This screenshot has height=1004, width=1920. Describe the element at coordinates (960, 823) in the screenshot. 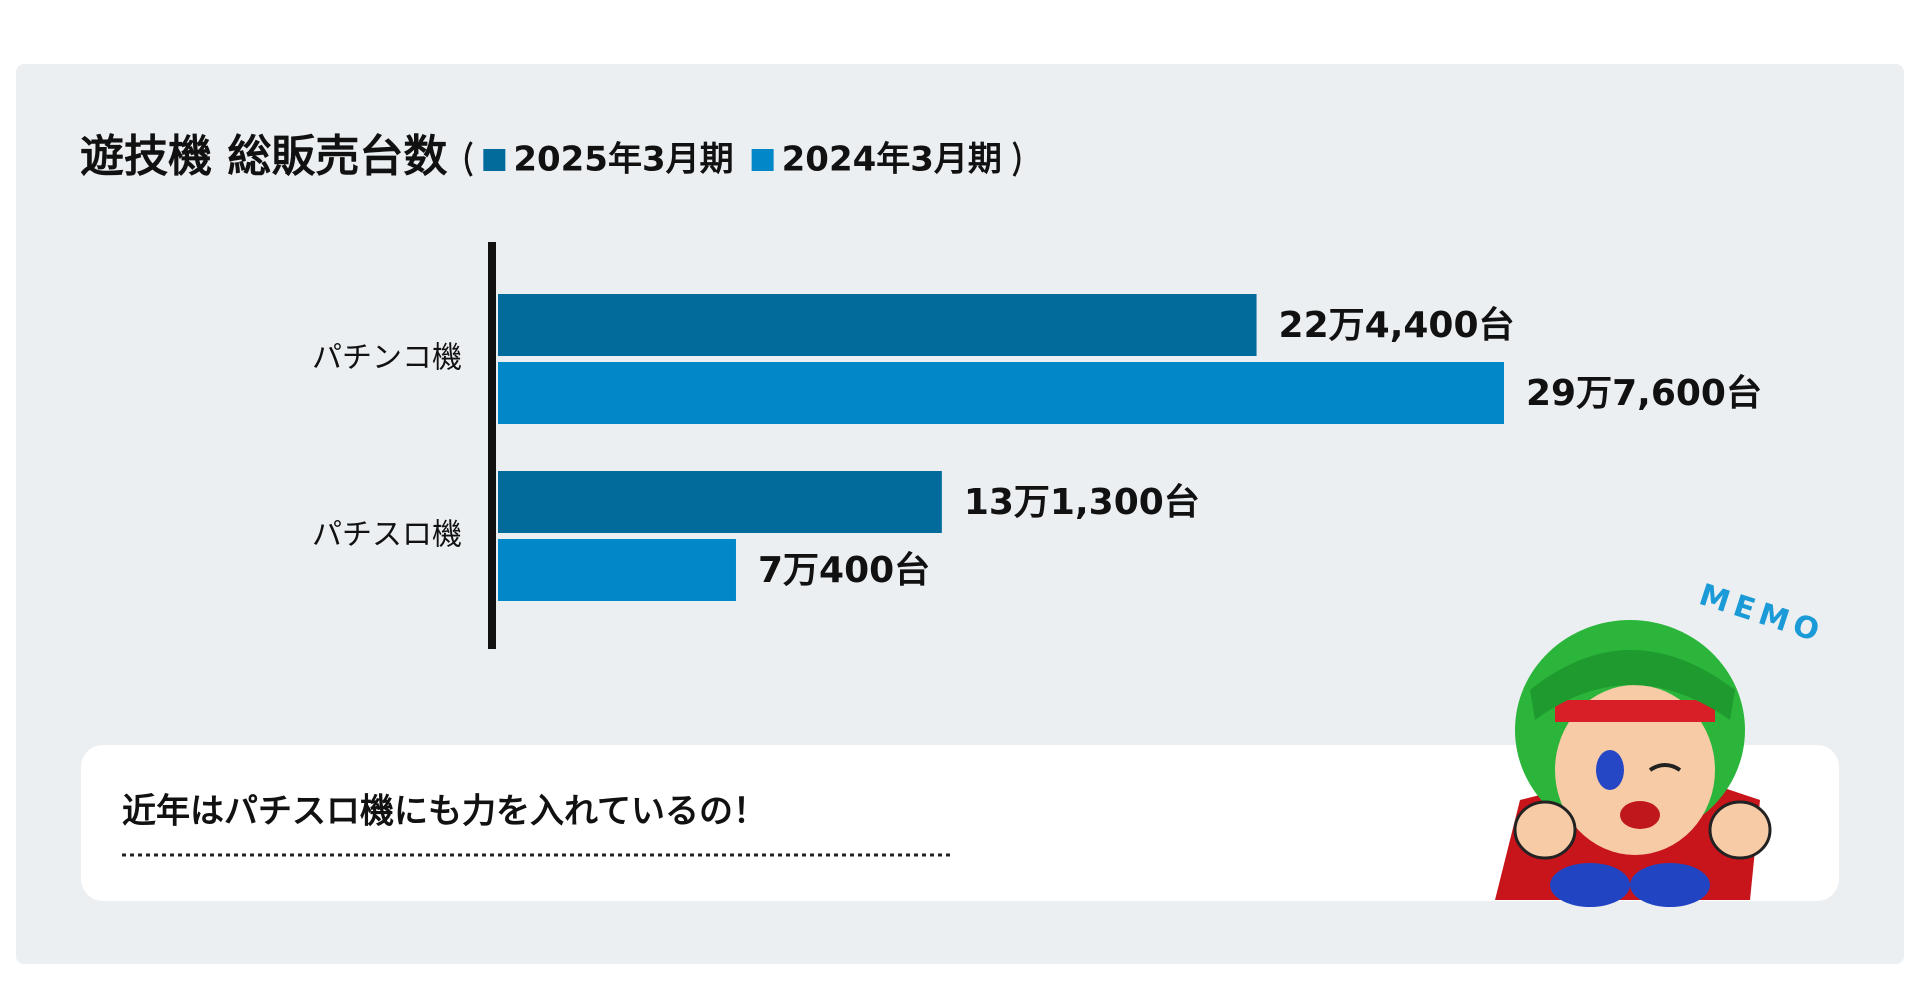

I see `note-box` at that location.